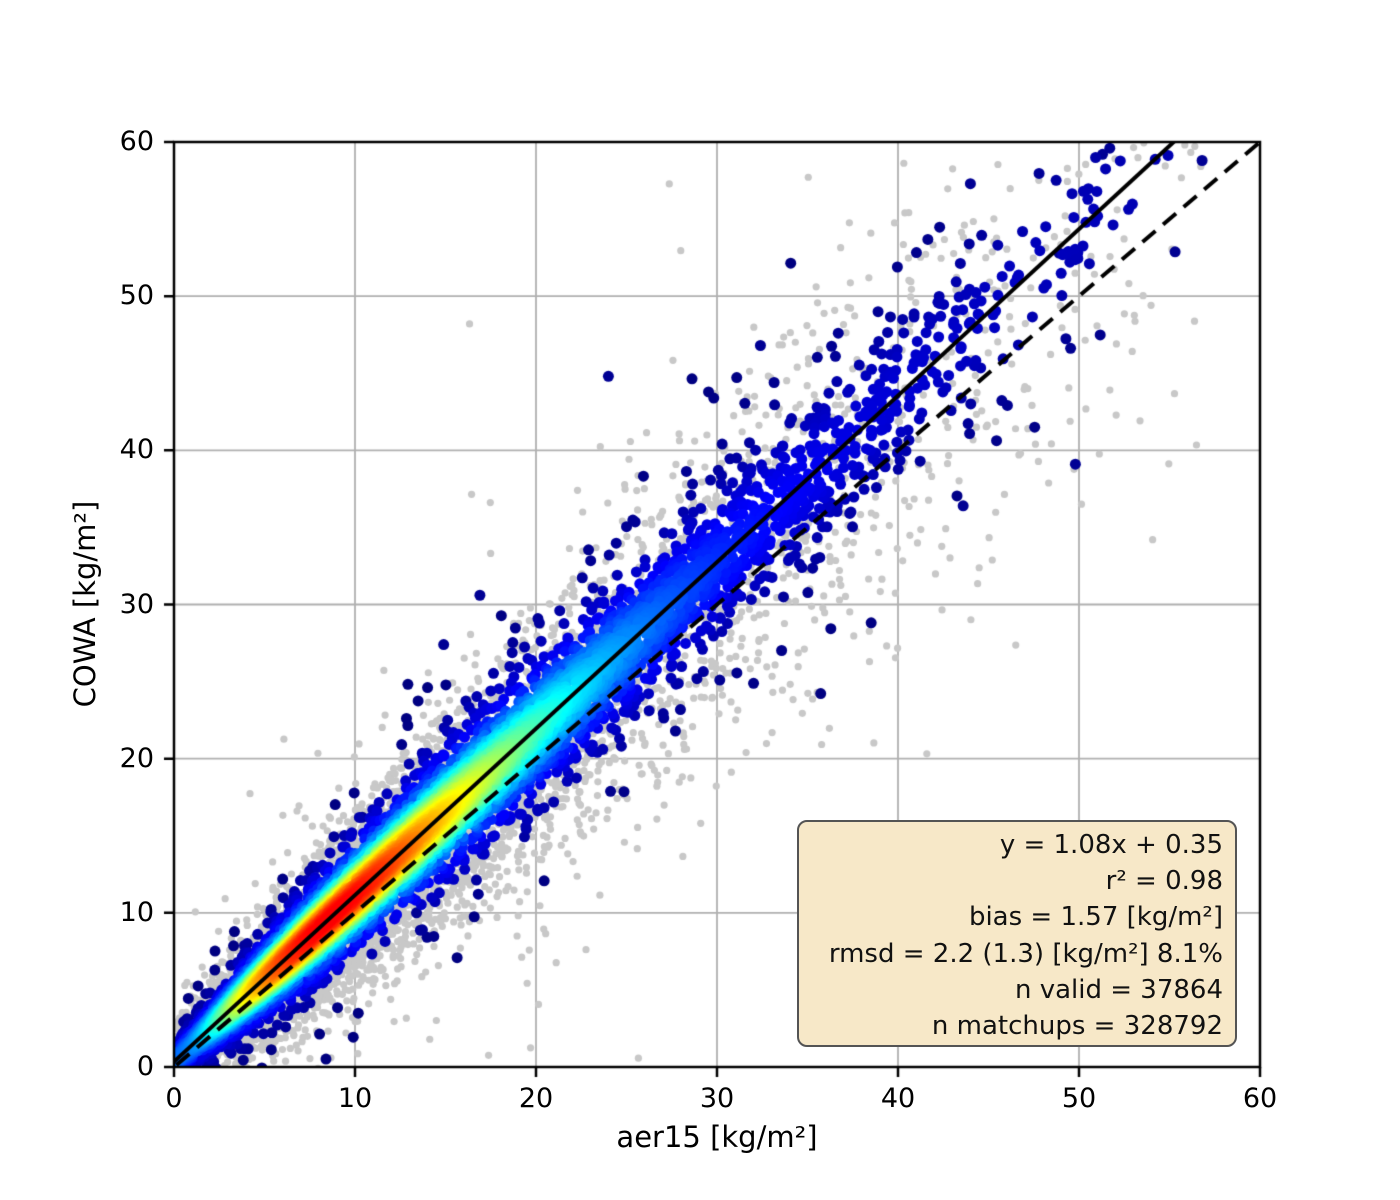  I want to click on y-tick-label: 50, so click(136, 296).